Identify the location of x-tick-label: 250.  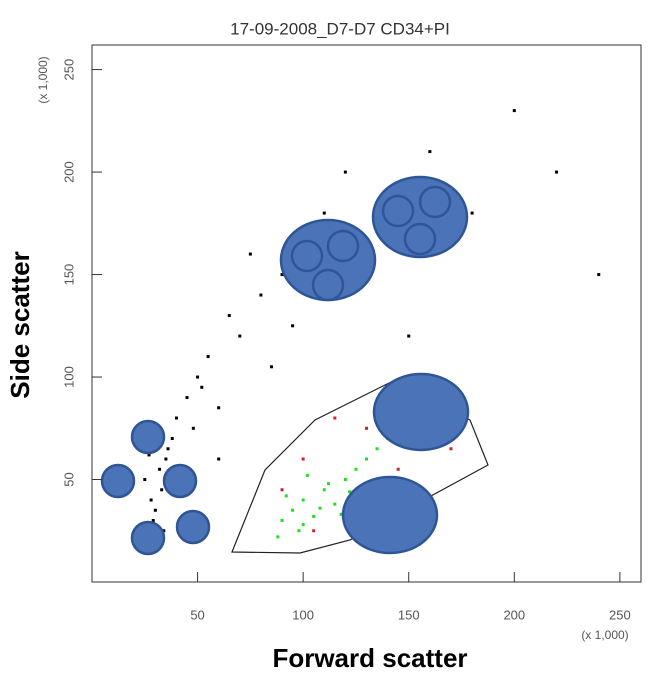
(620, 614).